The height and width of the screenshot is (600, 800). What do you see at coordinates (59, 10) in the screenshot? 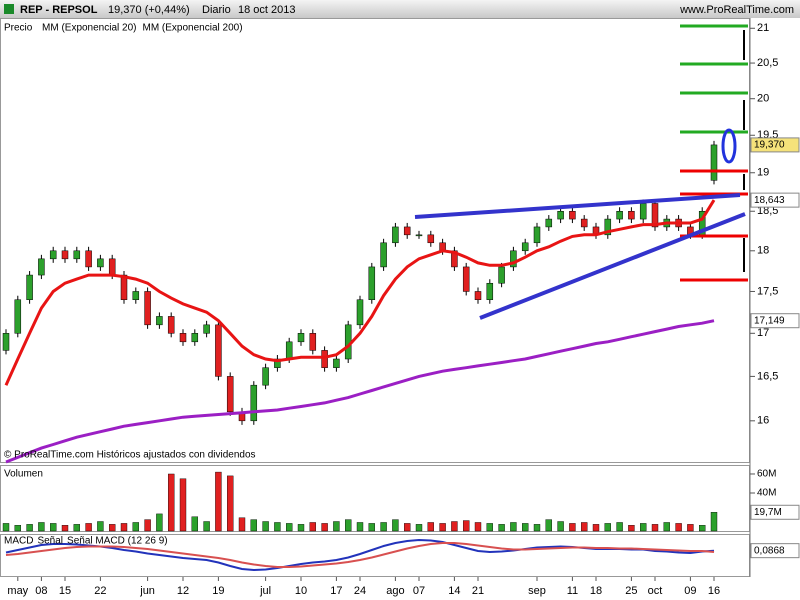
I see `symbol: REP - REPSOL` at bounding box center [59, 10].